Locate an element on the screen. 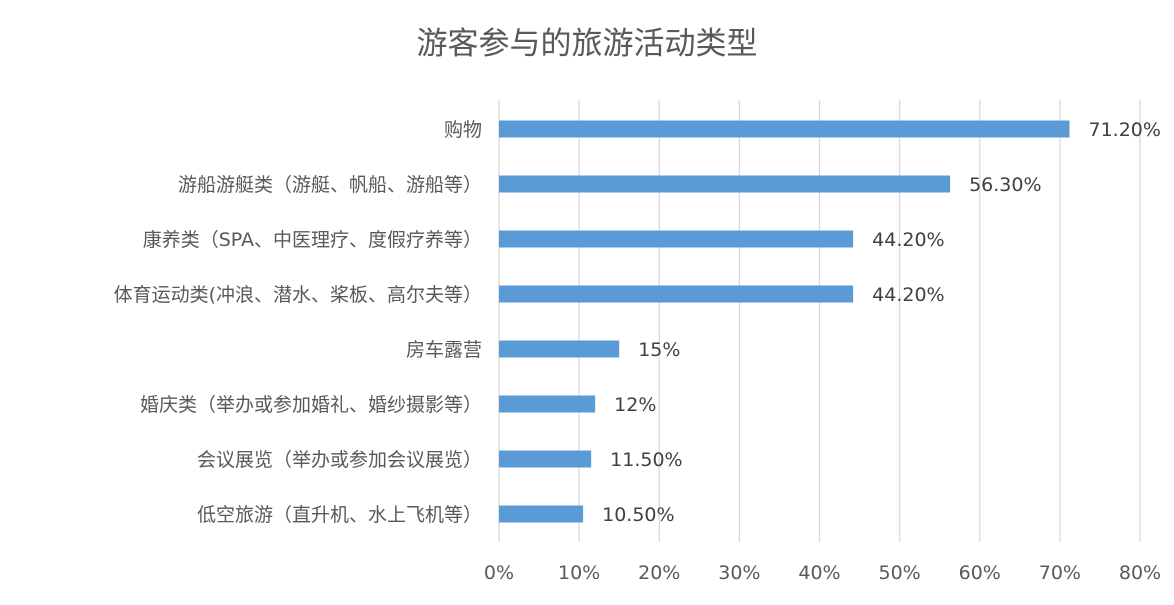 The width and height of the screenshot is (1174, 605). category-label: 婚庆类（举办或参加婚礼、婚纱摄影等） is located at coordinates (311, 405).